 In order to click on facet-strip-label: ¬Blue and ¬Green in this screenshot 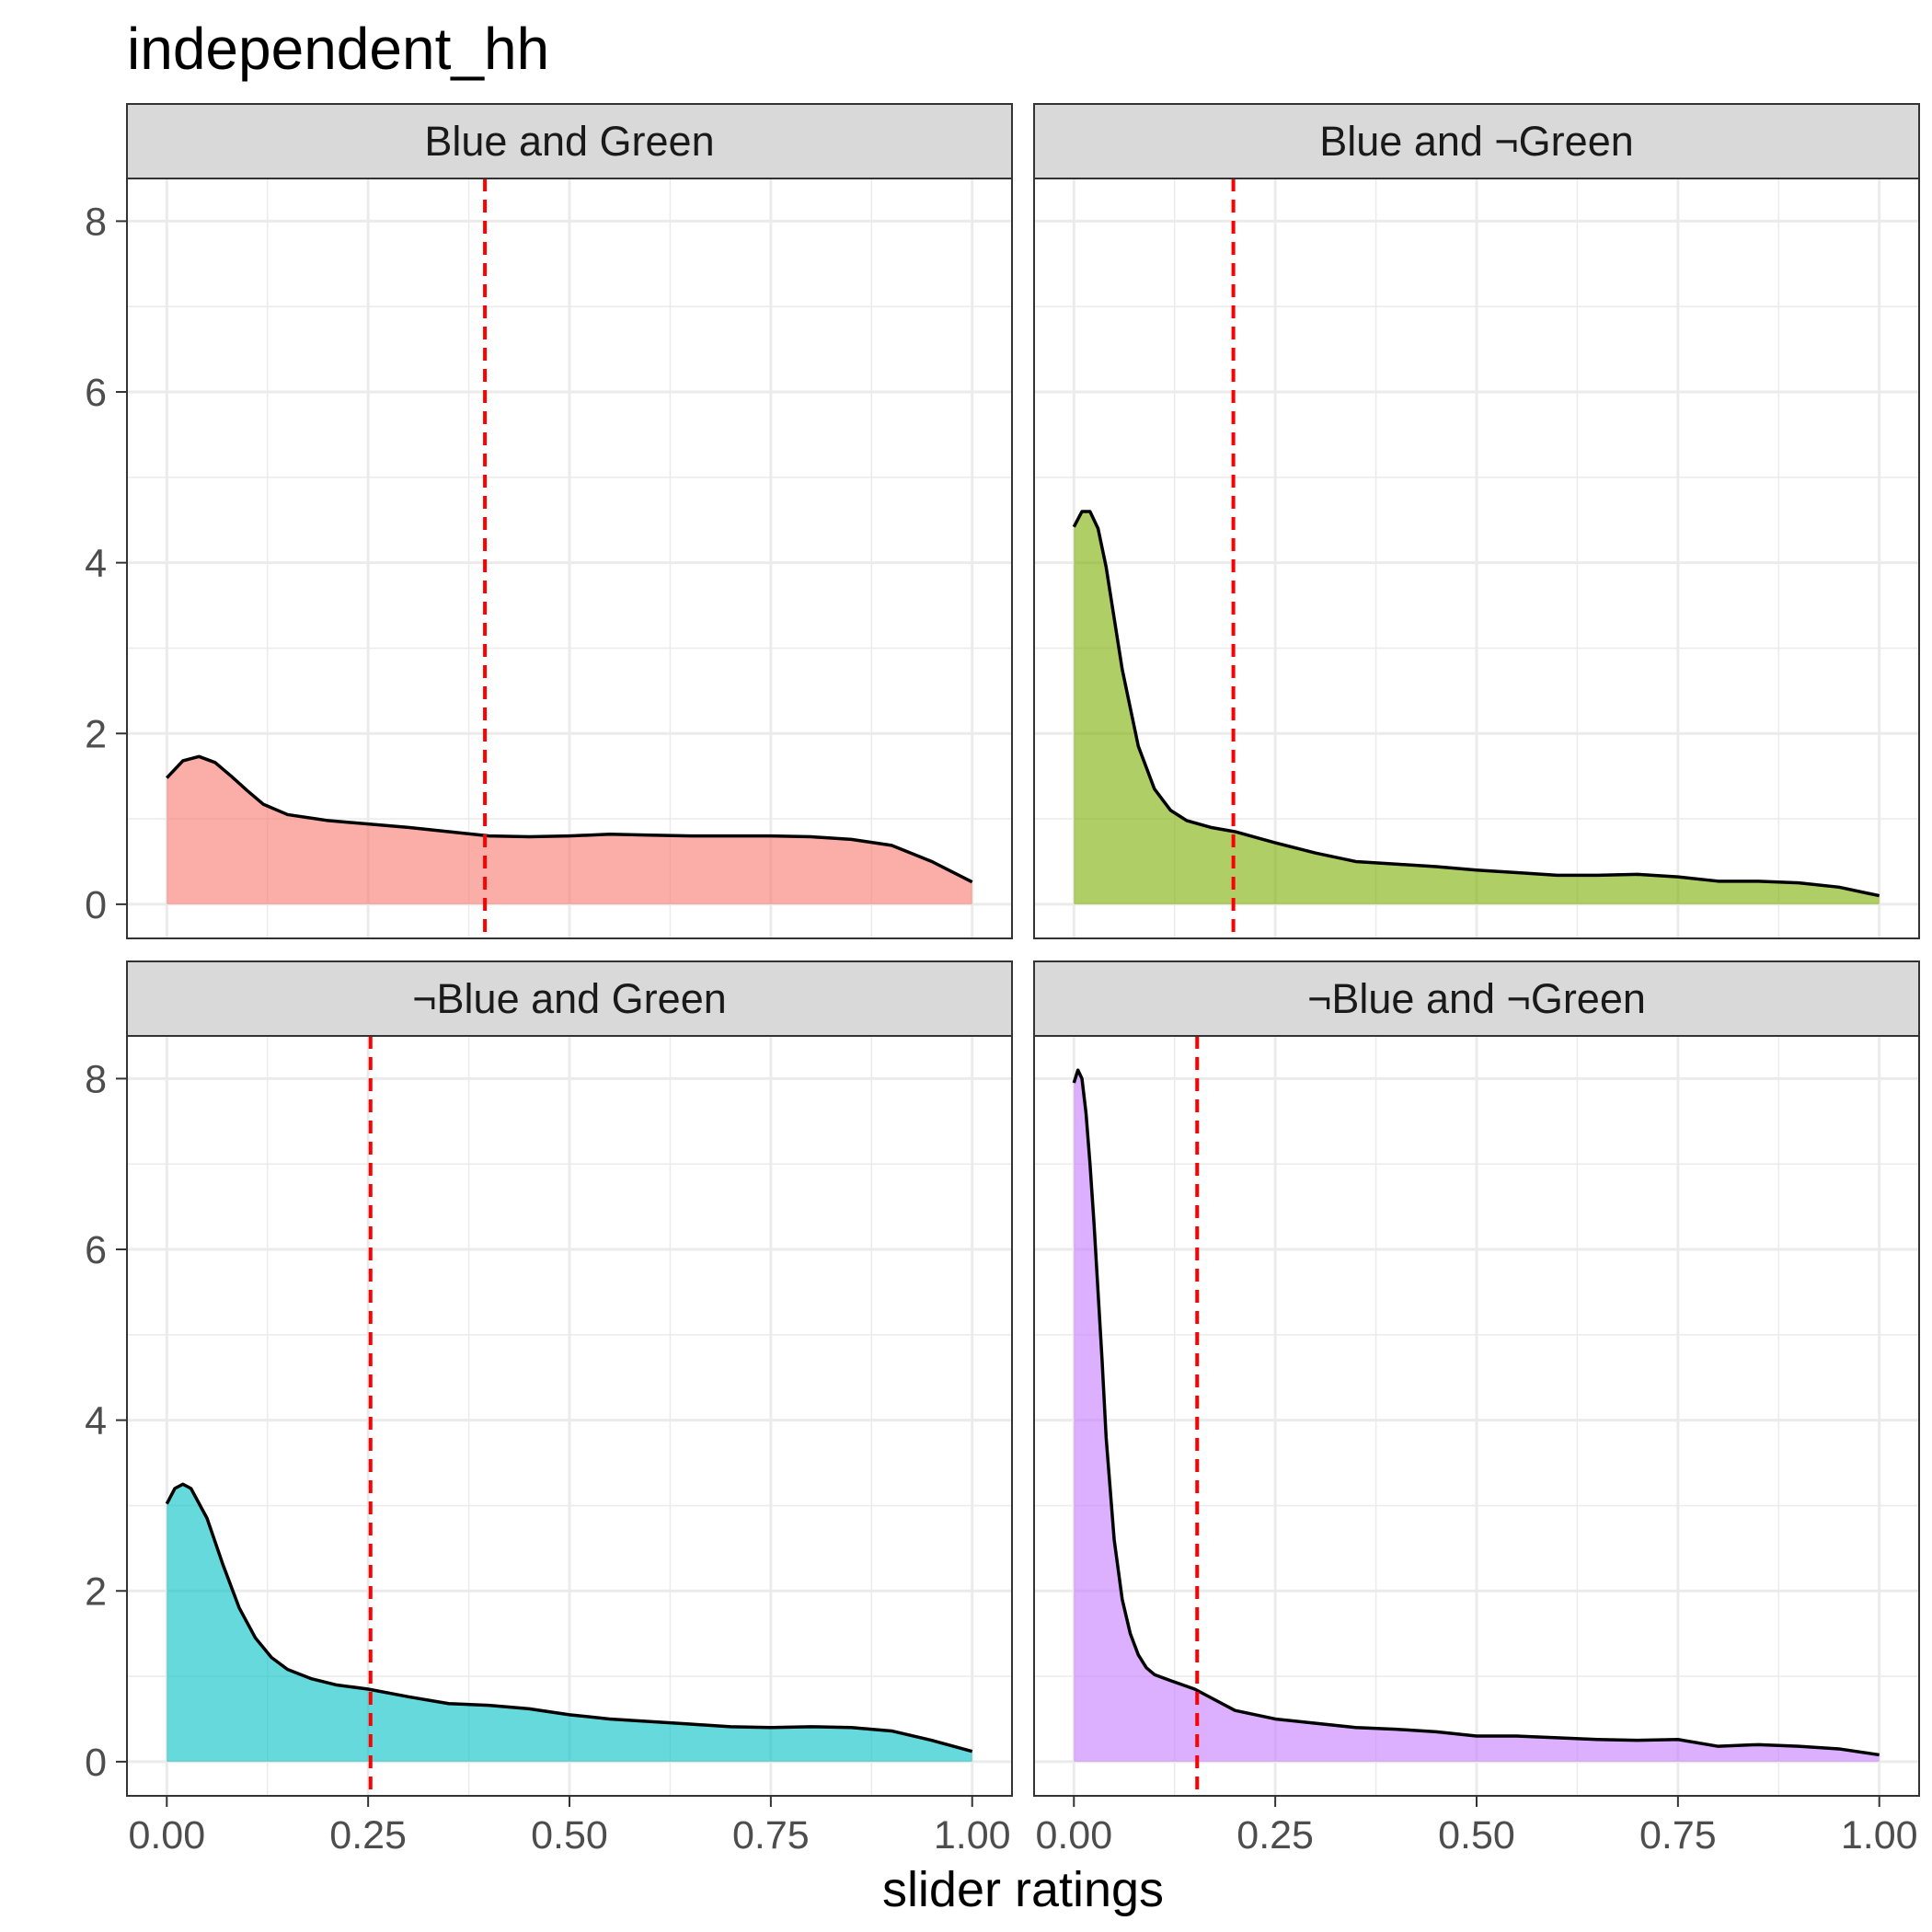, I will do `click(1476, 998)`.